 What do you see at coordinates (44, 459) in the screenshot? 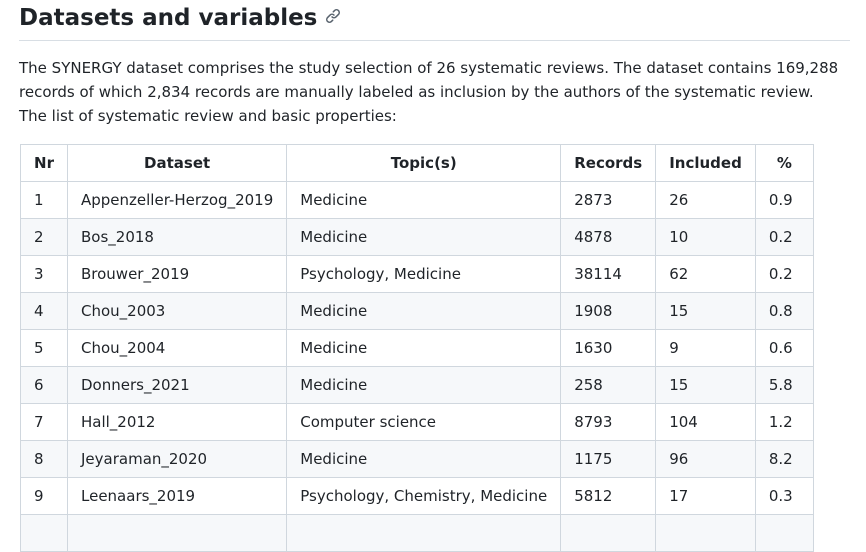
I see `cell-nr: 8` at bounding box center [44, 459].